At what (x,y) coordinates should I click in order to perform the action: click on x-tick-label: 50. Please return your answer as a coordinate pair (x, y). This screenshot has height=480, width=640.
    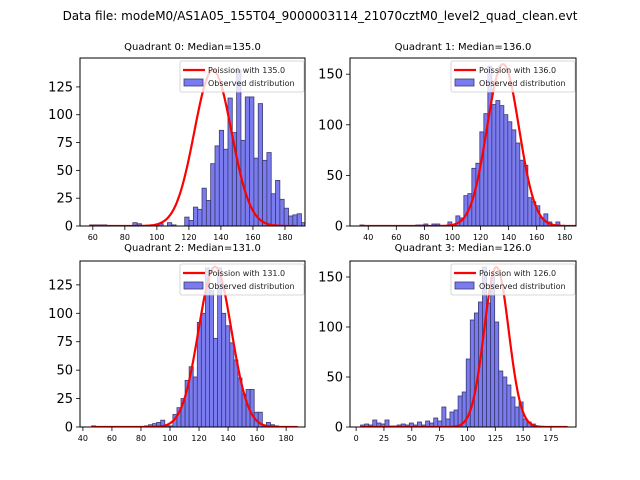
    Looking at the image, I should click on (412, 438).